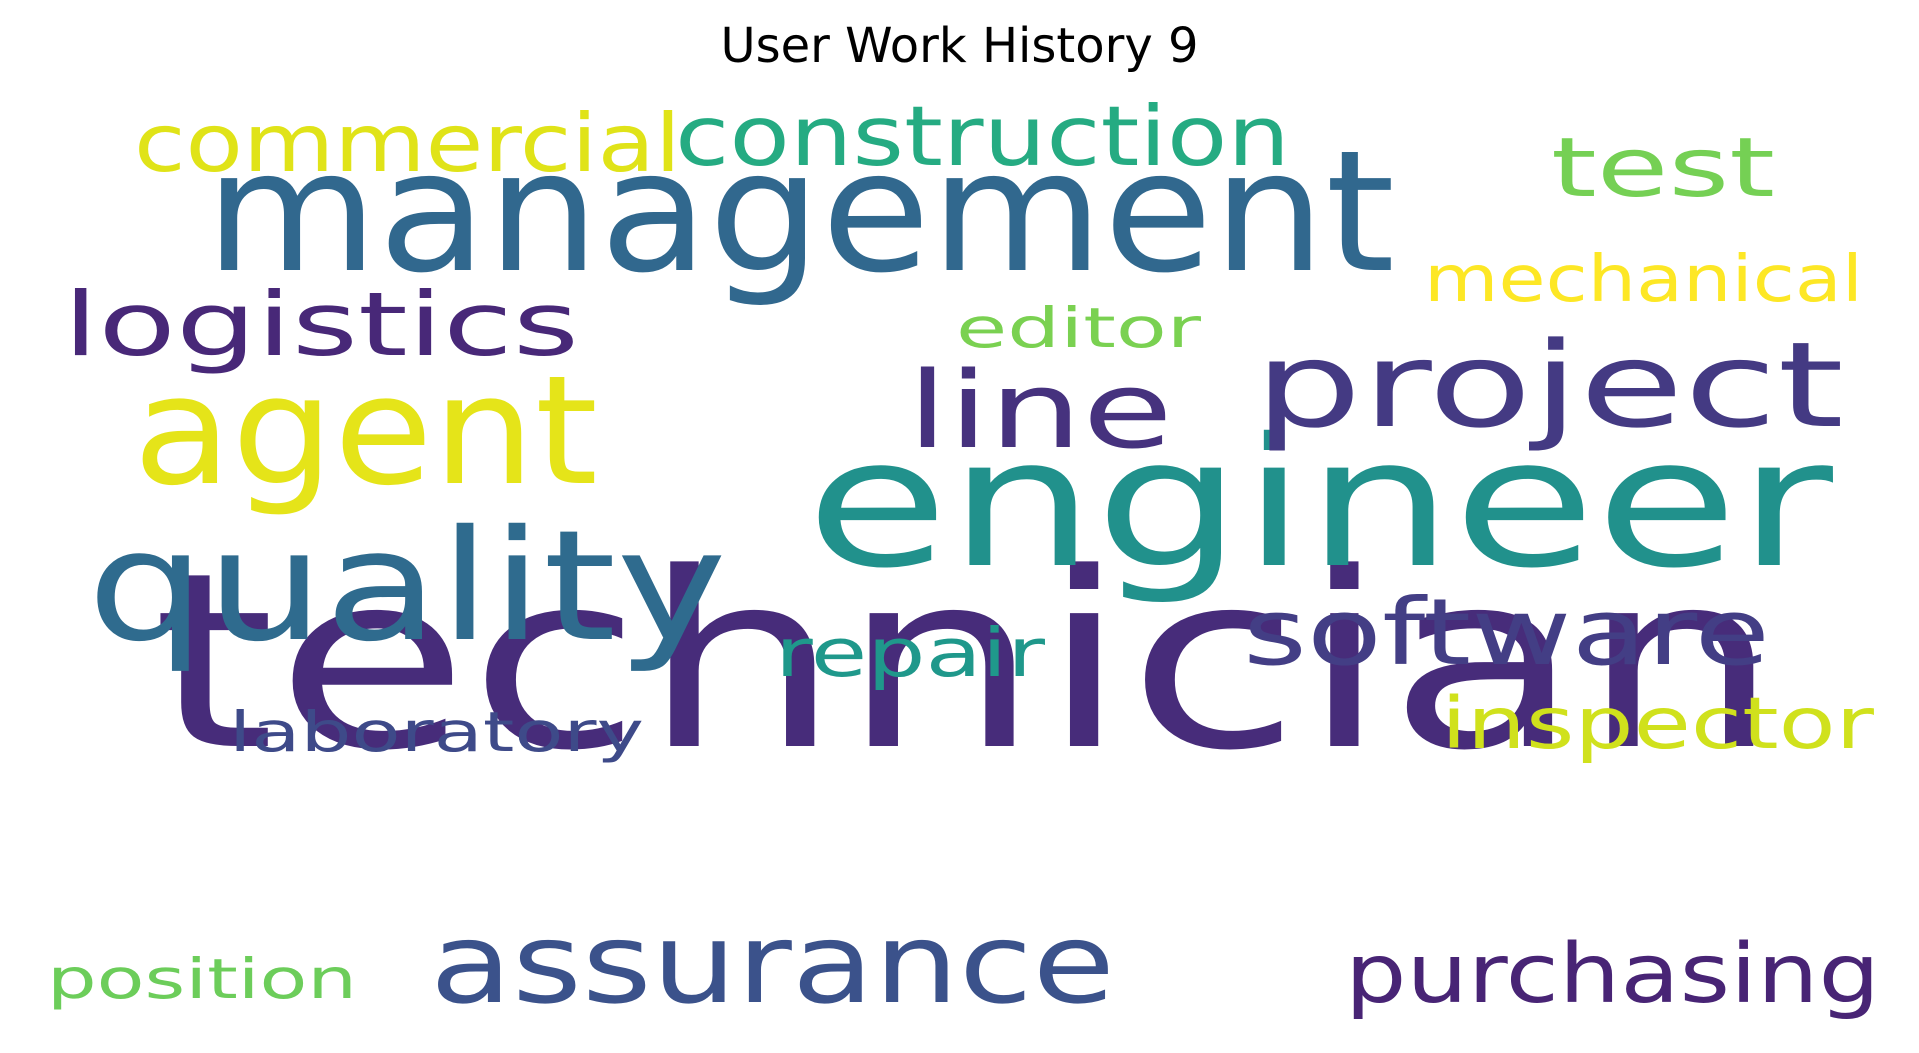  I want to click on word-line: line, so click(1040, 410).